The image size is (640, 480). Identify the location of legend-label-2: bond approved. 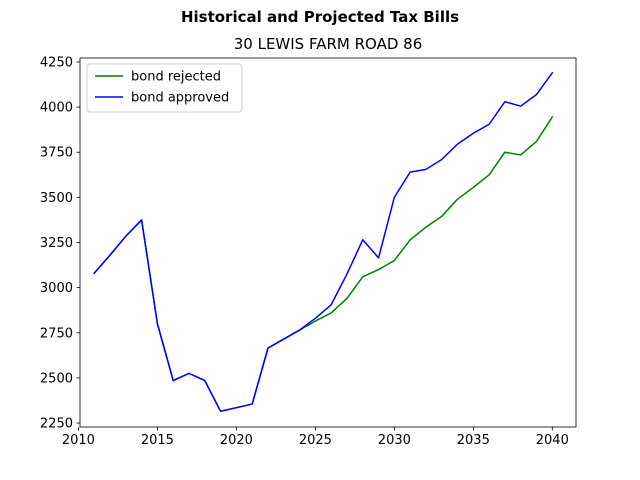
(180, 98).